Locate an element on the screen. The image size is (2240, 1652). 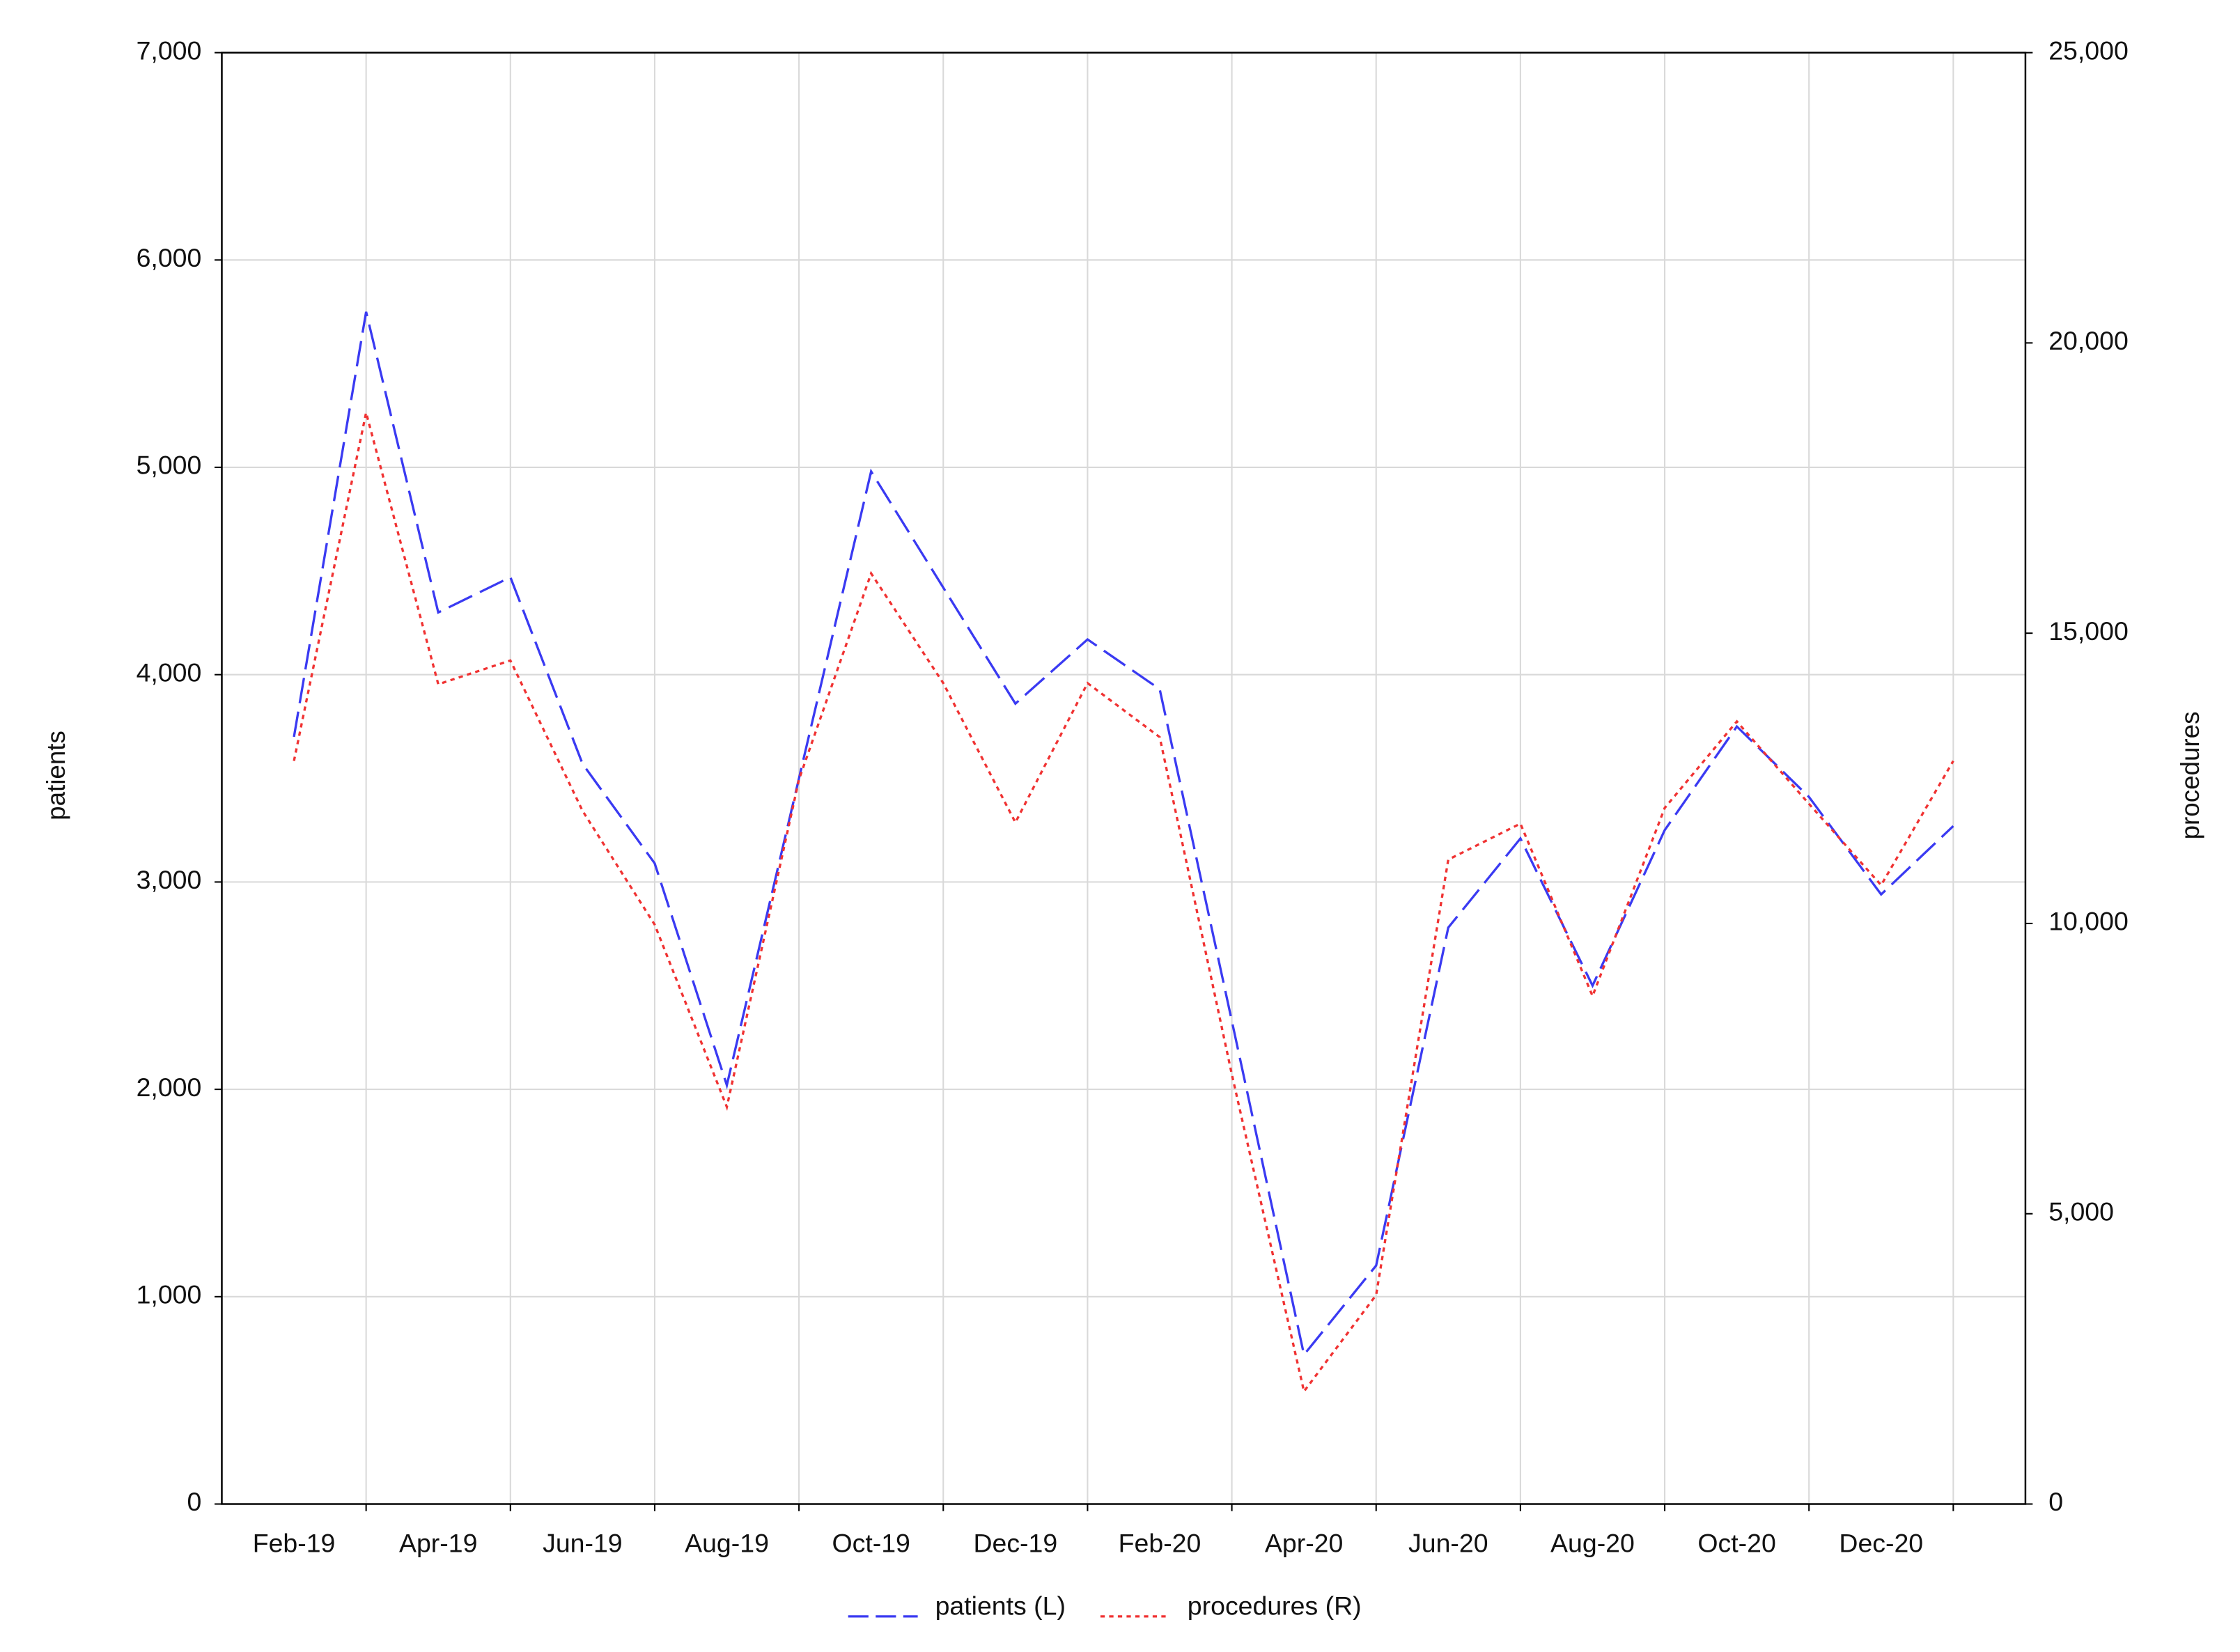
y2-tick-label: 10,000 is located at coordinates (2089, 921).